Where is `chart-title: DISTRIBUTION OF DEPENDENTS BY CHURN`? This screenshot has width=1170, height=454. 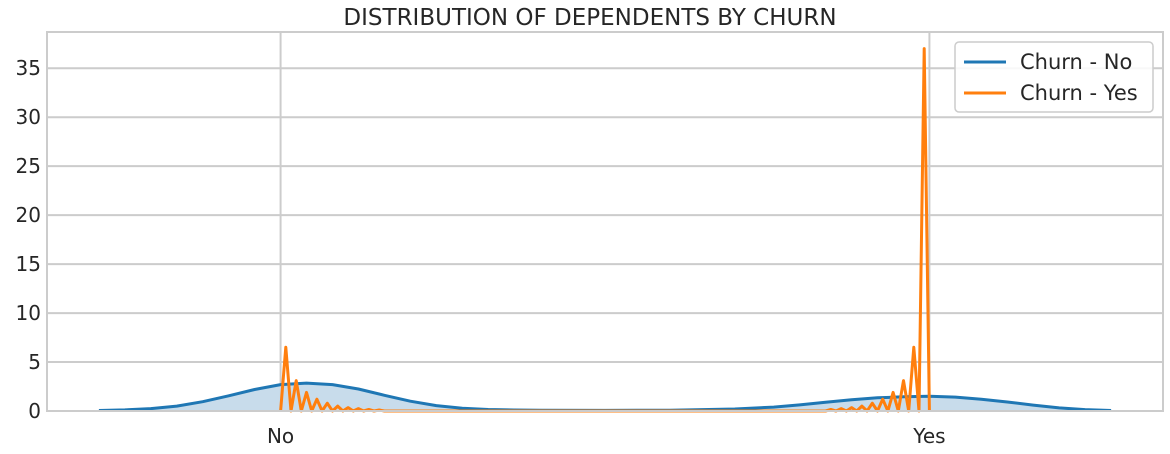 chart-title: DISTRIBUTION OF DEPENDENTS BY CHURN is located at coordinates (589, 18).